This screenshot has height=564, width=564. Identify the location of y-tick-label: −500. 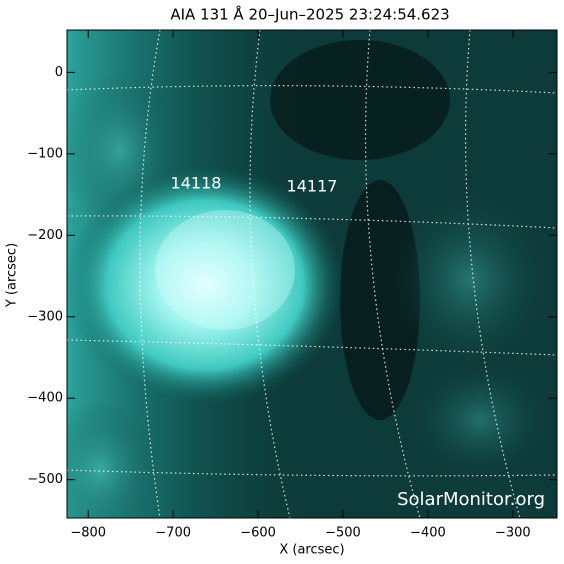
(45, 479).